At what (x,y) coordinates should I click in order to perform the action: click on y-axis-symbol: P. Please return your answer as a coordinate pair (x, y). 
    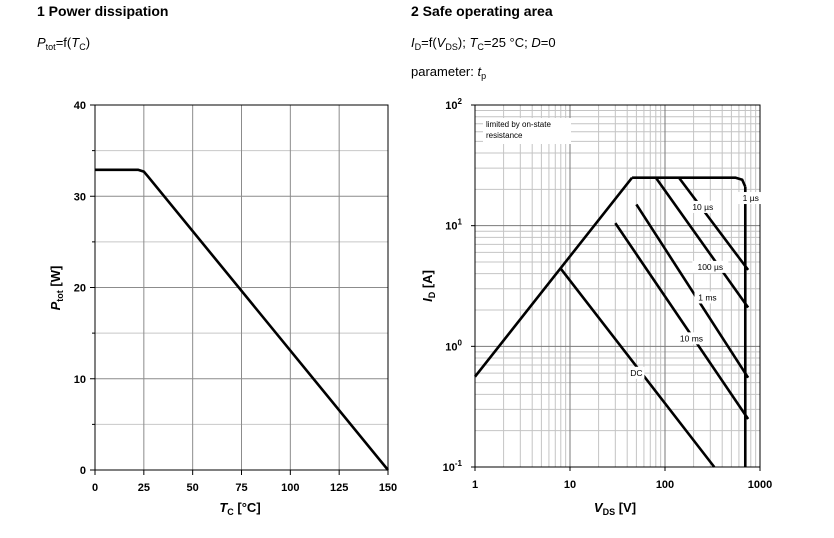
    Looking at the image, I should click on (55, 305).